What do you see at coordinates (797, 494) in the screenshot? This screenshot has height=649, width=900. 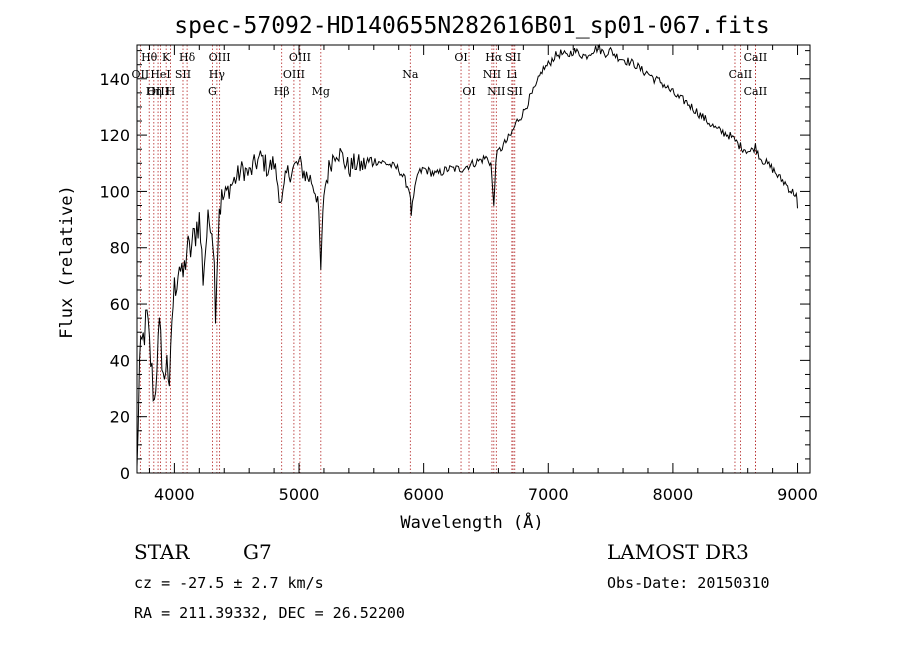 I see `x-tick-label: 9000` at bounding box center [797, 494].